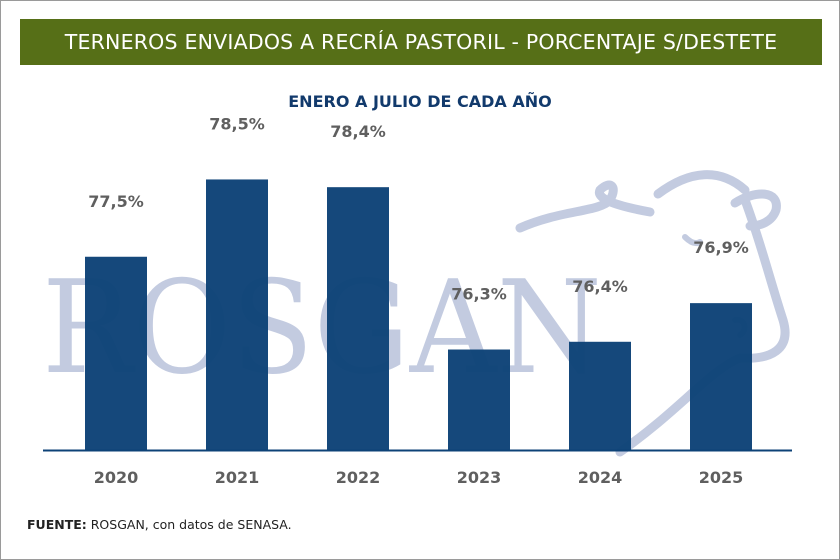 The width and height of the screenshot is (840, 560). What do you see at coordinates (479, 477) in the screenshot?
I see `category-label-2023: 2023` at bounding box center [479, 477].